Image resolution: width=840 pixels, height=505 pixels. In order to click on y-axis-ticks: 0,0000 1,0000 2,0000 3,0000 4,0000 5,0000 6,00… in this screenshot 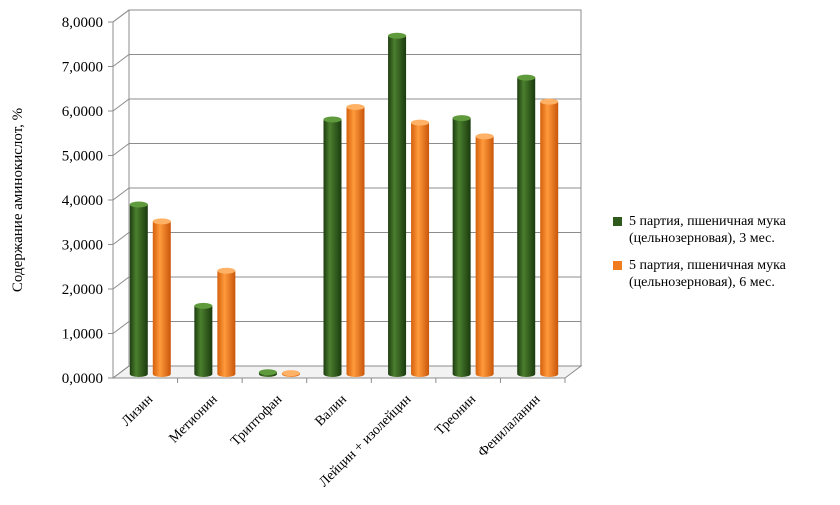, I will do `click(82, 201)`.